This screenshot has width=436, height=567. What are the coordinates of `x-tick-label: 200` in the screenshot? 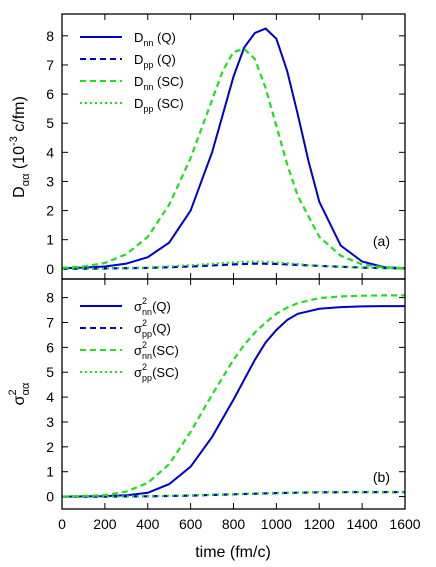 It's located at (105, 524).